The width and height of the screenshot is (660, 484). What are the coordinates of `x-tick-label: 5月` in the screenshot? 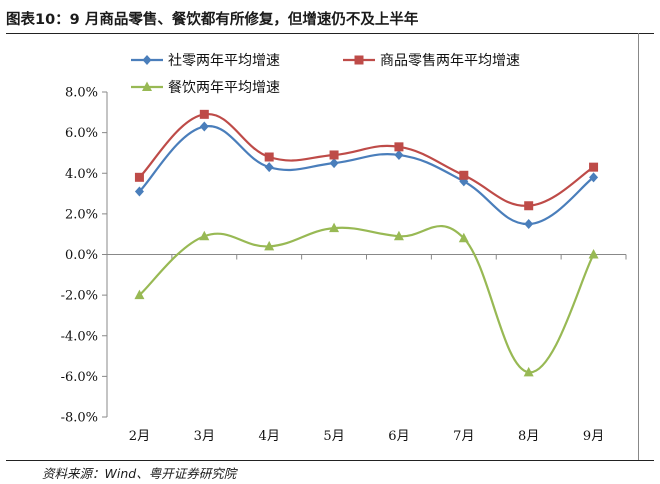 It's located at (333, 436).